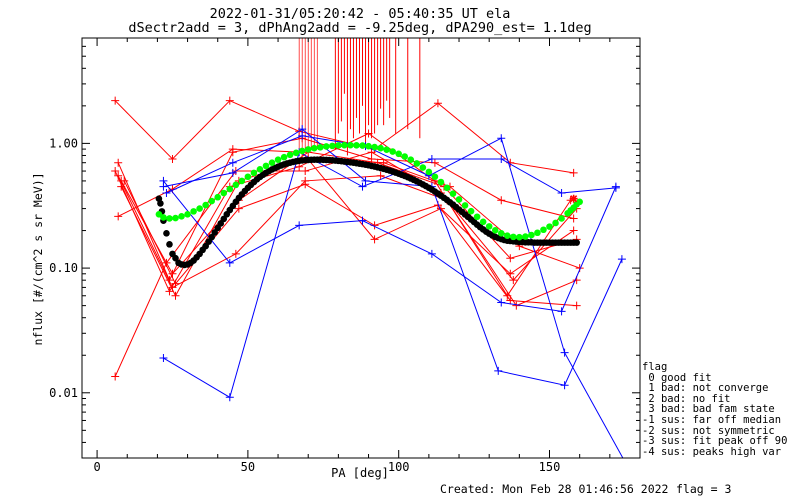  What do you see at coordinates (399, 467) in the screenshot?
I see `x-tick-label: 100` at bounding box center [399, 467].